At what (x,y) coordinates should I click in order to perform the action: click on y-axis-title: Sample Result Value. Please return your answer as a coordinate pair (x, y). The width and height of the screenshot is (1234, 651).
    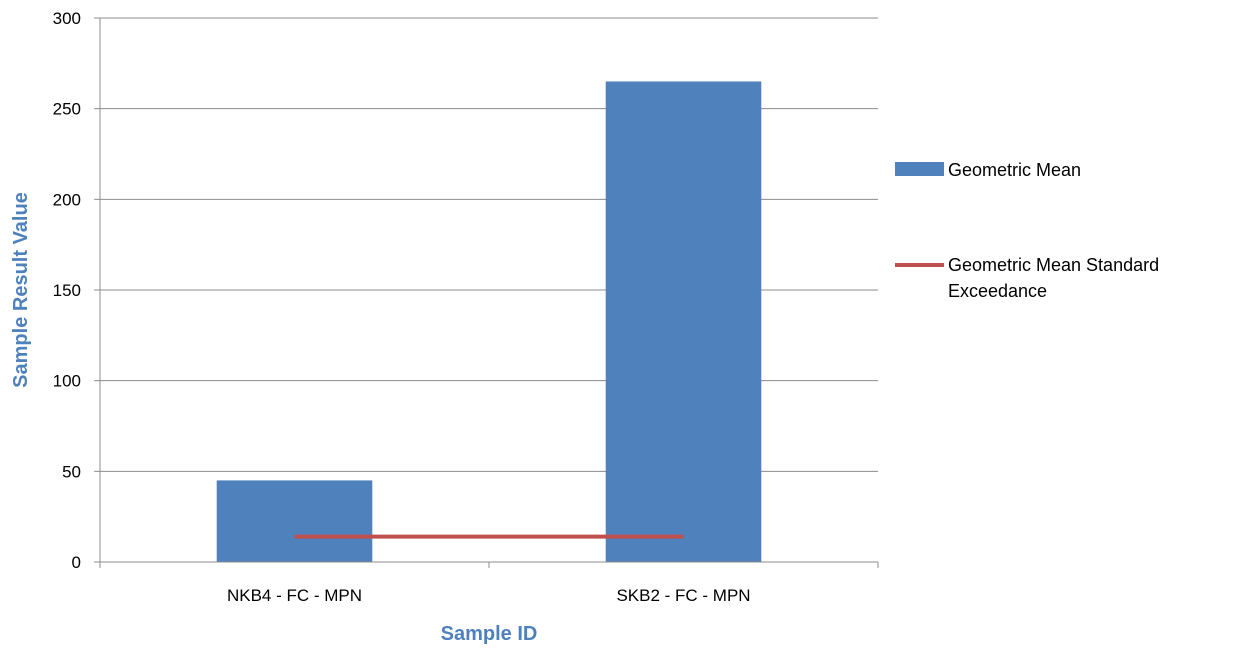
    Looking at the image, I should click on (21, 290).